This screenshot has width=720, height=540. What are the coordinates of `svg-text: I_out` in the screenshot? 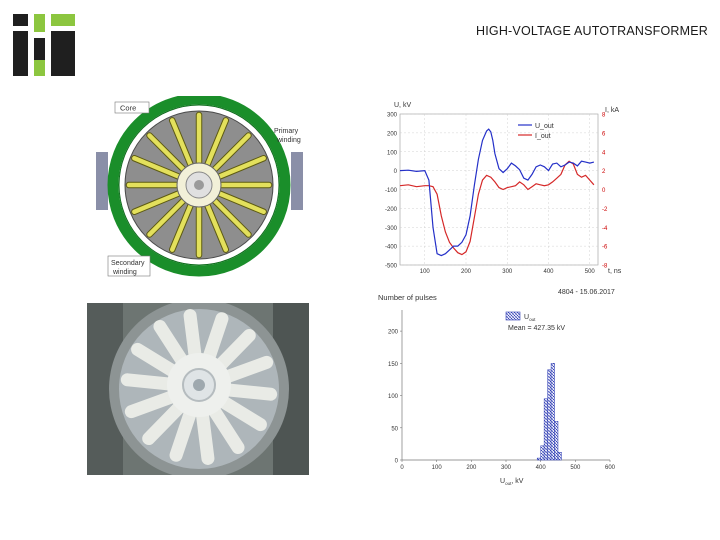 It's located at (543, 136).